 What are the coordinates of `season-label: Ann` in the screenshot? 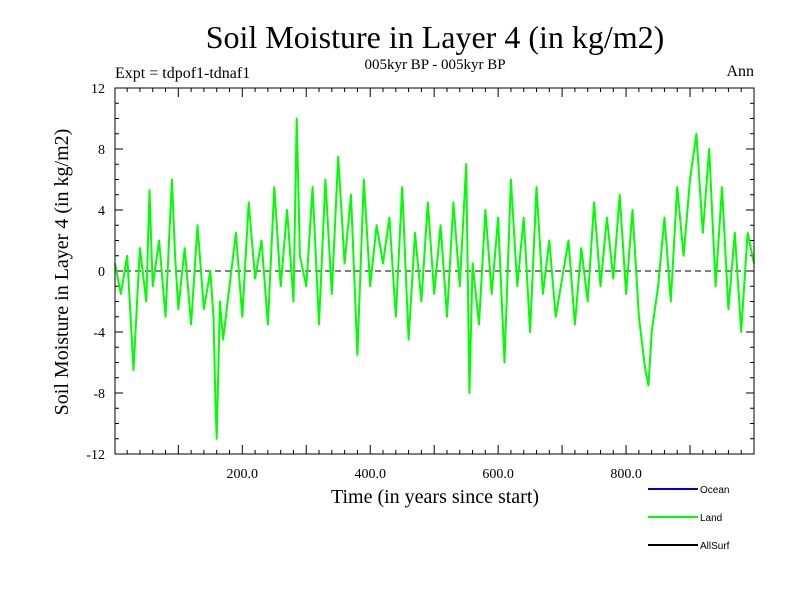 It's located at (740, 71).